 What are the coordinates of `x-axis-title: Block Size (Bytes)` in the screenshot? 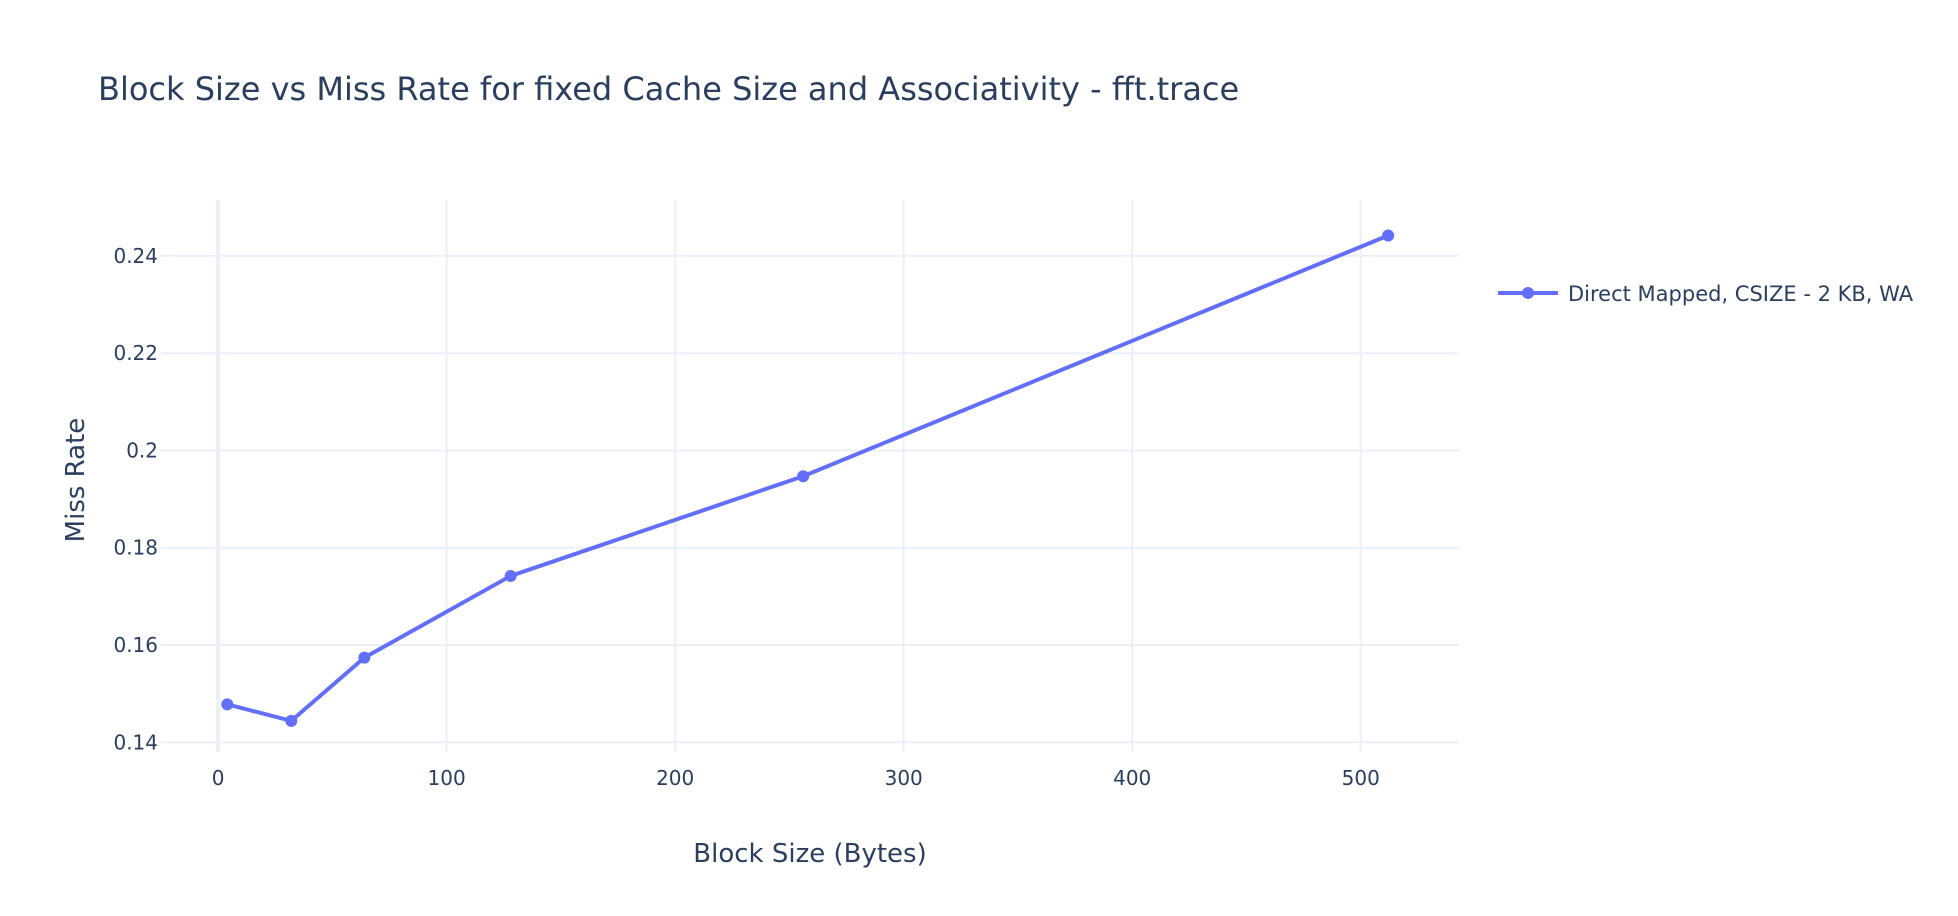 It's located at (809, 854).